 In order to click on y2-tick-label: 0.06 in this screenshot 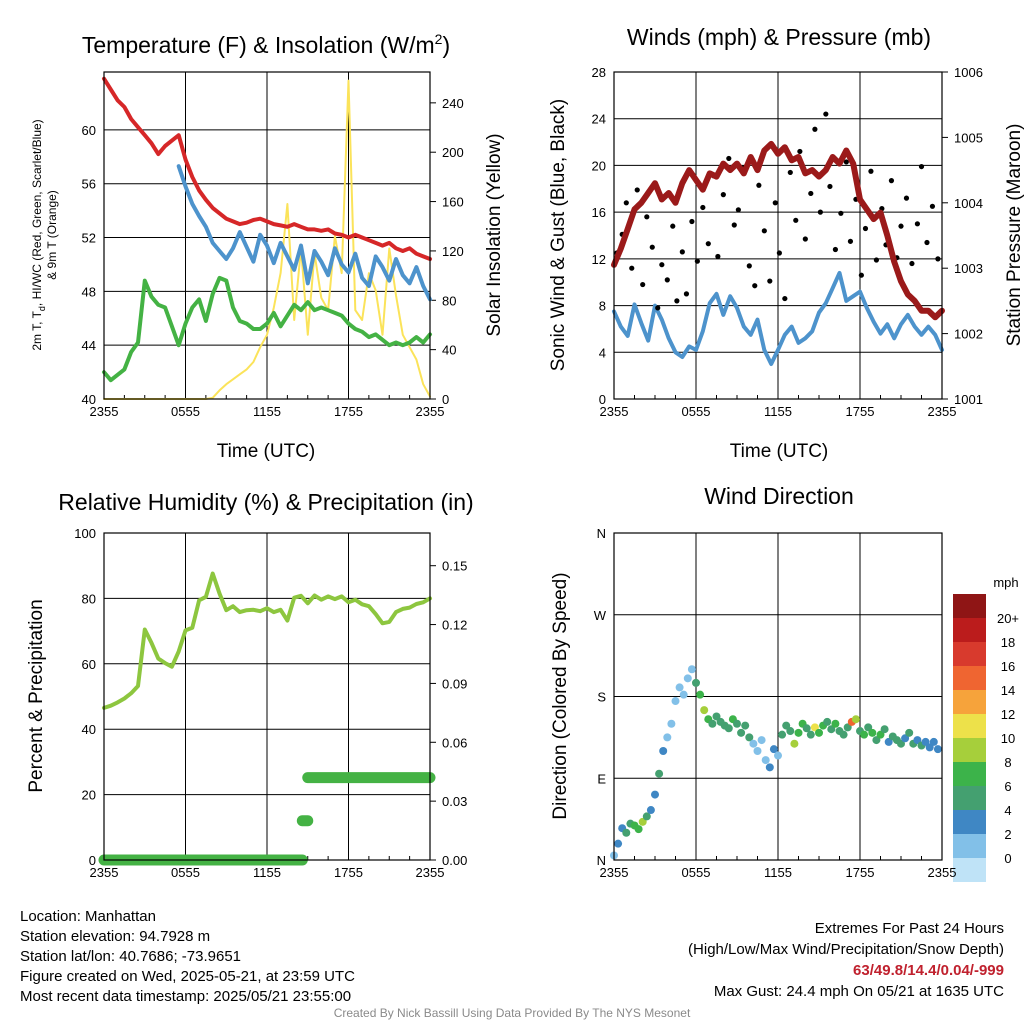, I will do `click(454, 742)`.